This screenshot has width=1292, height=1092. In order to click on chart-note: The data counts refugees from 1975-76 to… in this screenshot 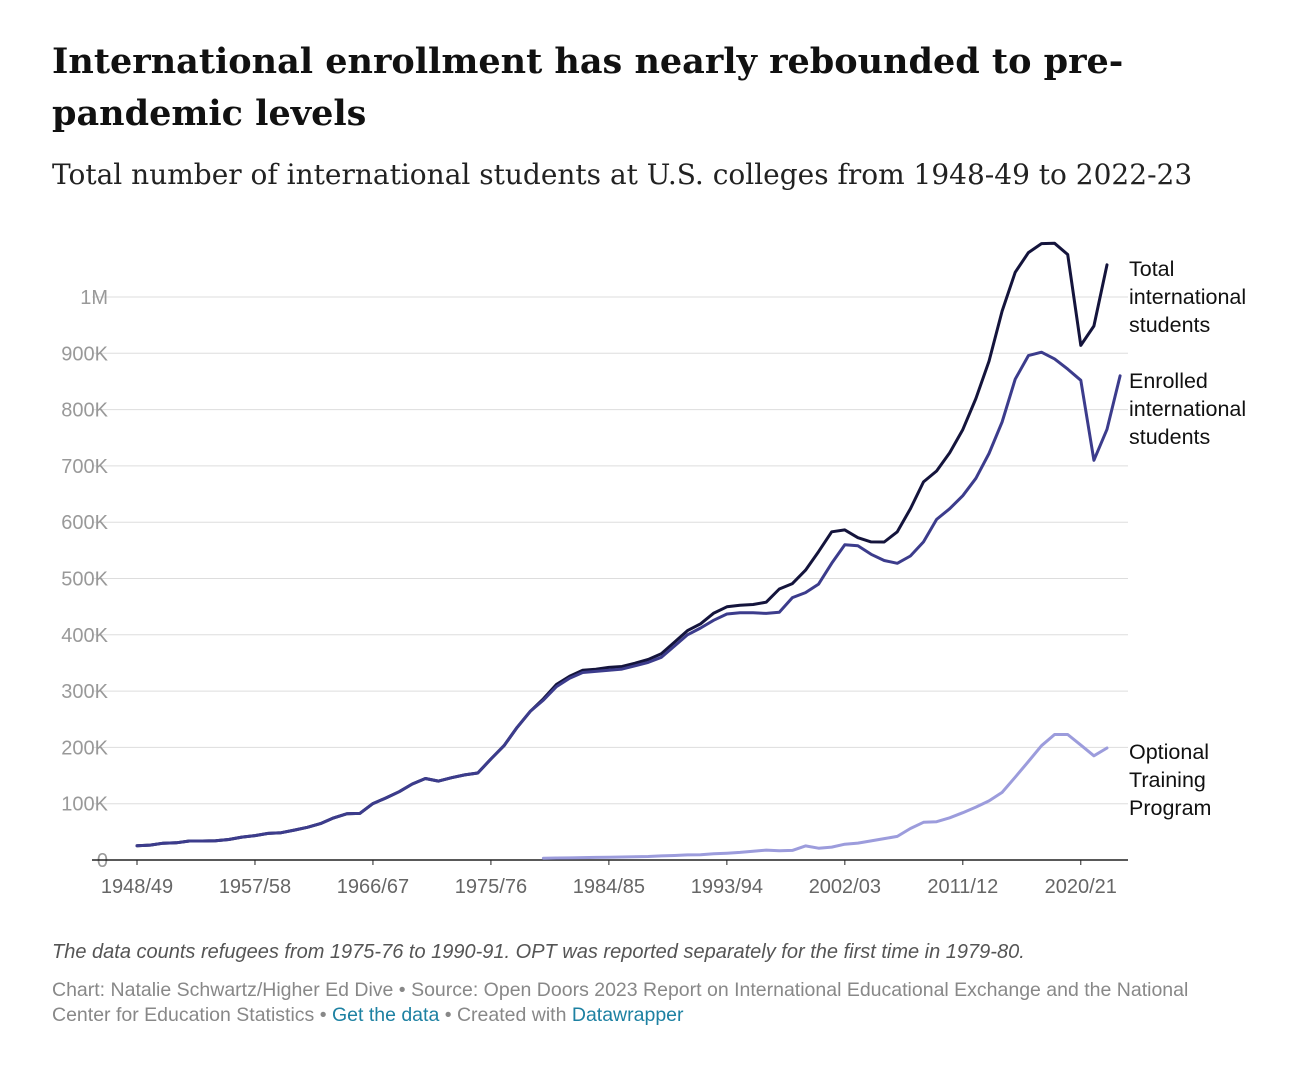, I will do `click(538, 952)`.